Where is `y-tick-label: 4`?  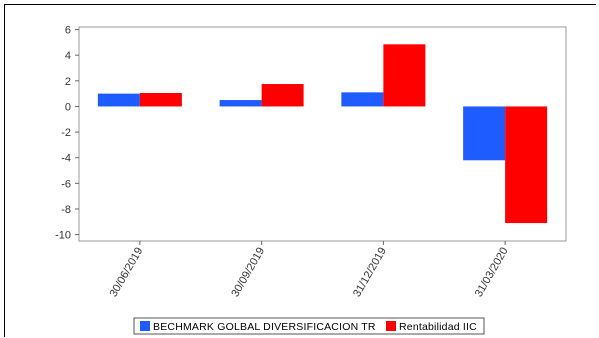 y-tick-label: 4 is located at coordinates (68, 56).